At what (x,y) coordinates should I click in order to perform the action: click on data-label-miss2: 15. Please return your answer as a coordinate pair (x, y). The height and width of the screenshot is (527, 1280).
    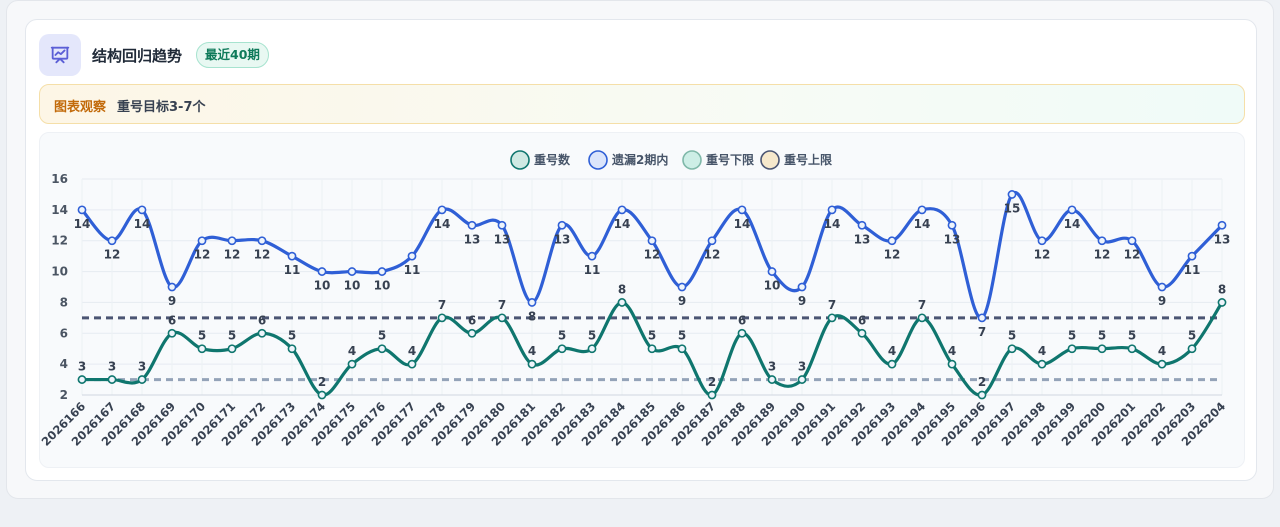
    Looking at the image, I should click on (1012, 208).